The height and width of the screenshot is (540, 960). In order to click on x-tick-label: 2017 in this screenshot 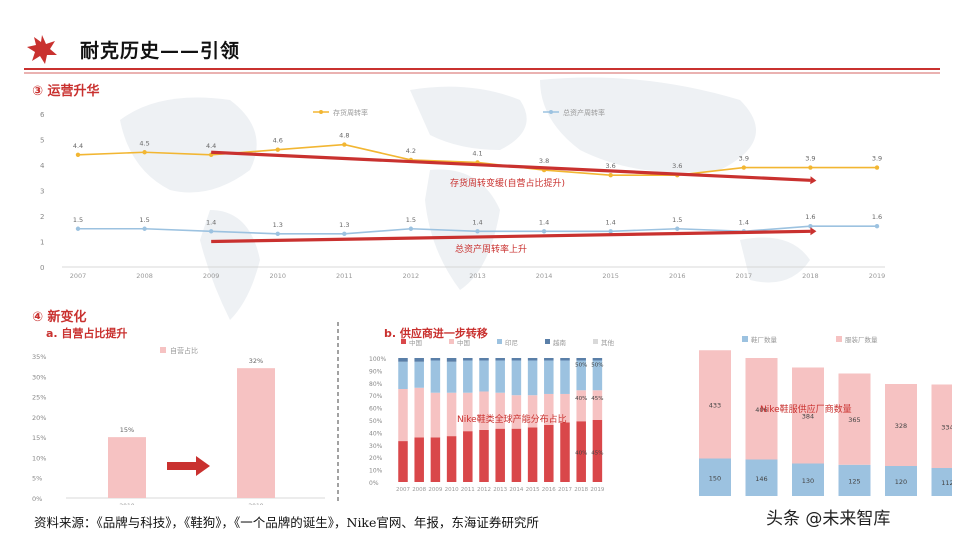, I will do `click(744, 276)`.